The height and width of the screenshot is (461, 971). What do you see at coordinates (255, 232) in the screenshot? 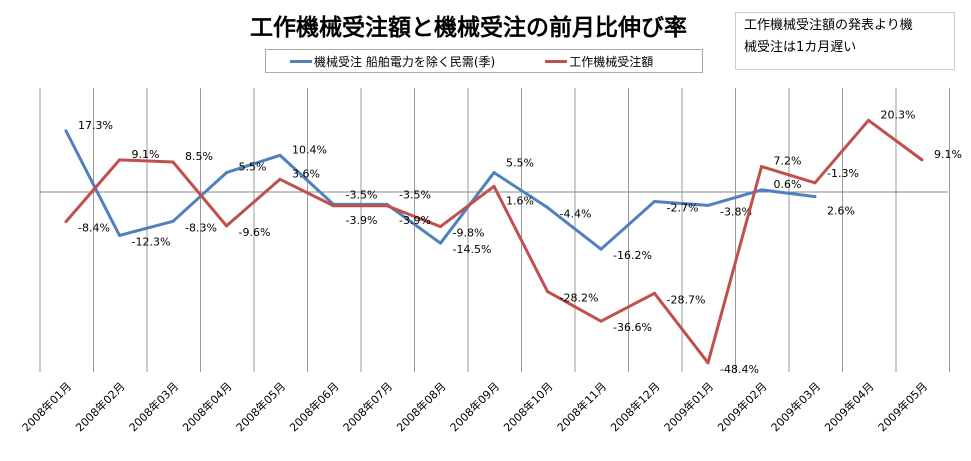
I see `data-label: -9.6%` at bounding box center [255, 232].